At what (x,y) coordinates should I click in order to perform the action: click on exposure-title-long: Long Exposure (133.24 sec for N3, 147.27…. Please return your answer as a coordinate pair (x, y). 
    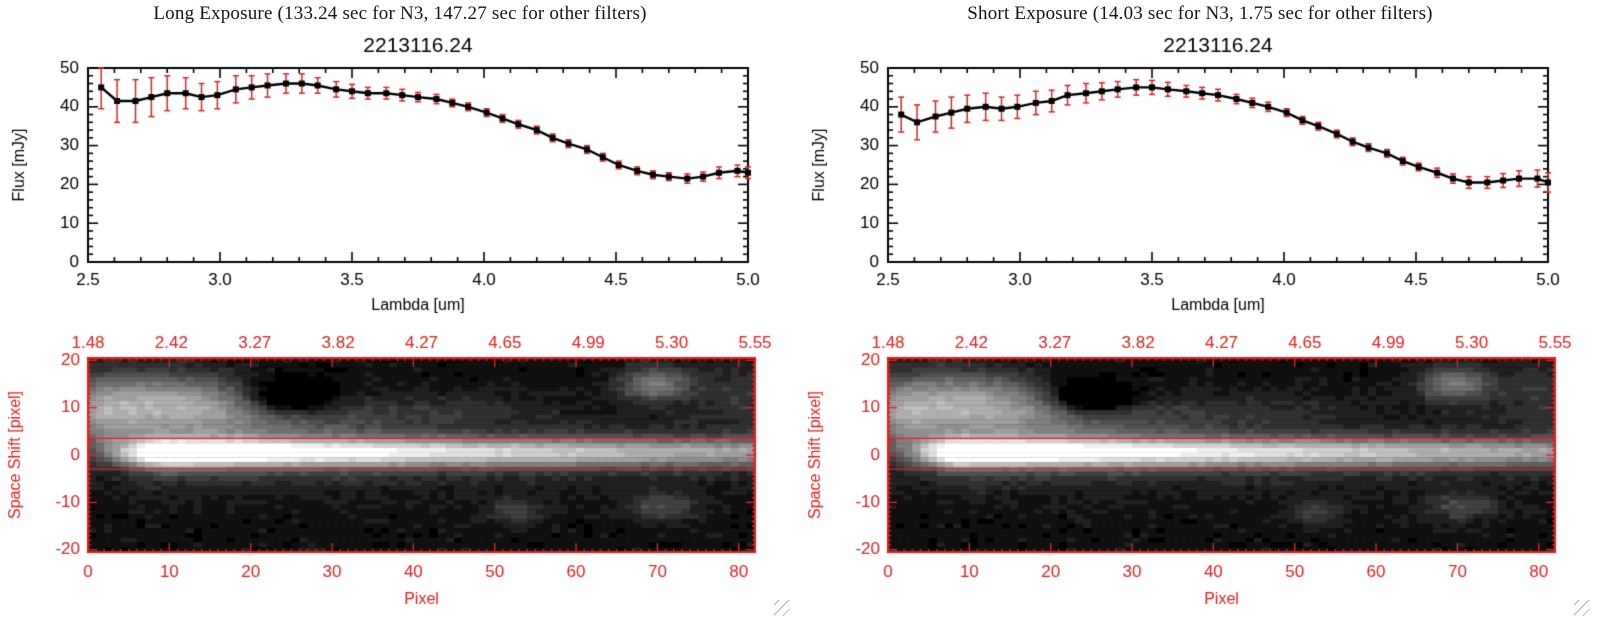
    Looking at the image, I should click on (400, 13).